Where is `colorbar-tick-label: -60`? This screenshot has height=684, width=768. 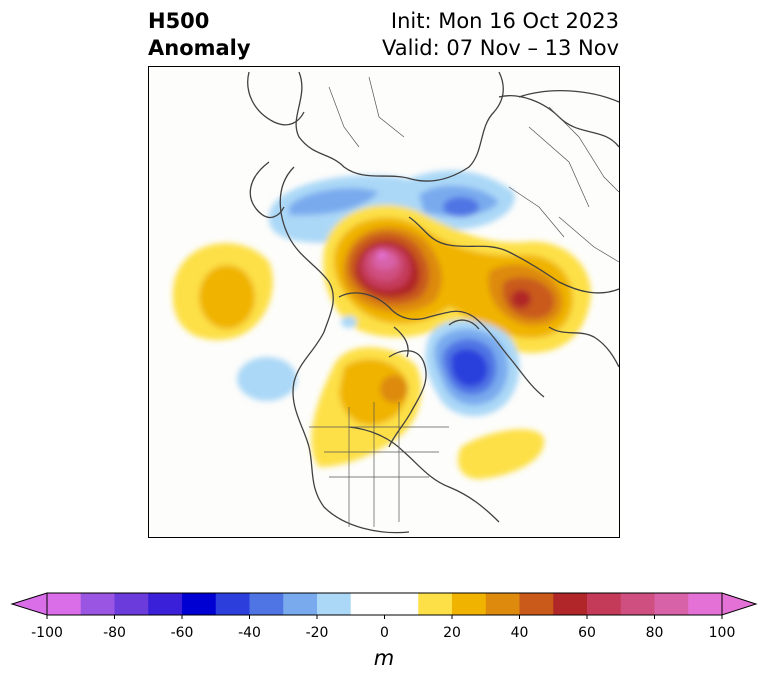 colorbar-tick-label: -60 is located at coordinates (182, 633).